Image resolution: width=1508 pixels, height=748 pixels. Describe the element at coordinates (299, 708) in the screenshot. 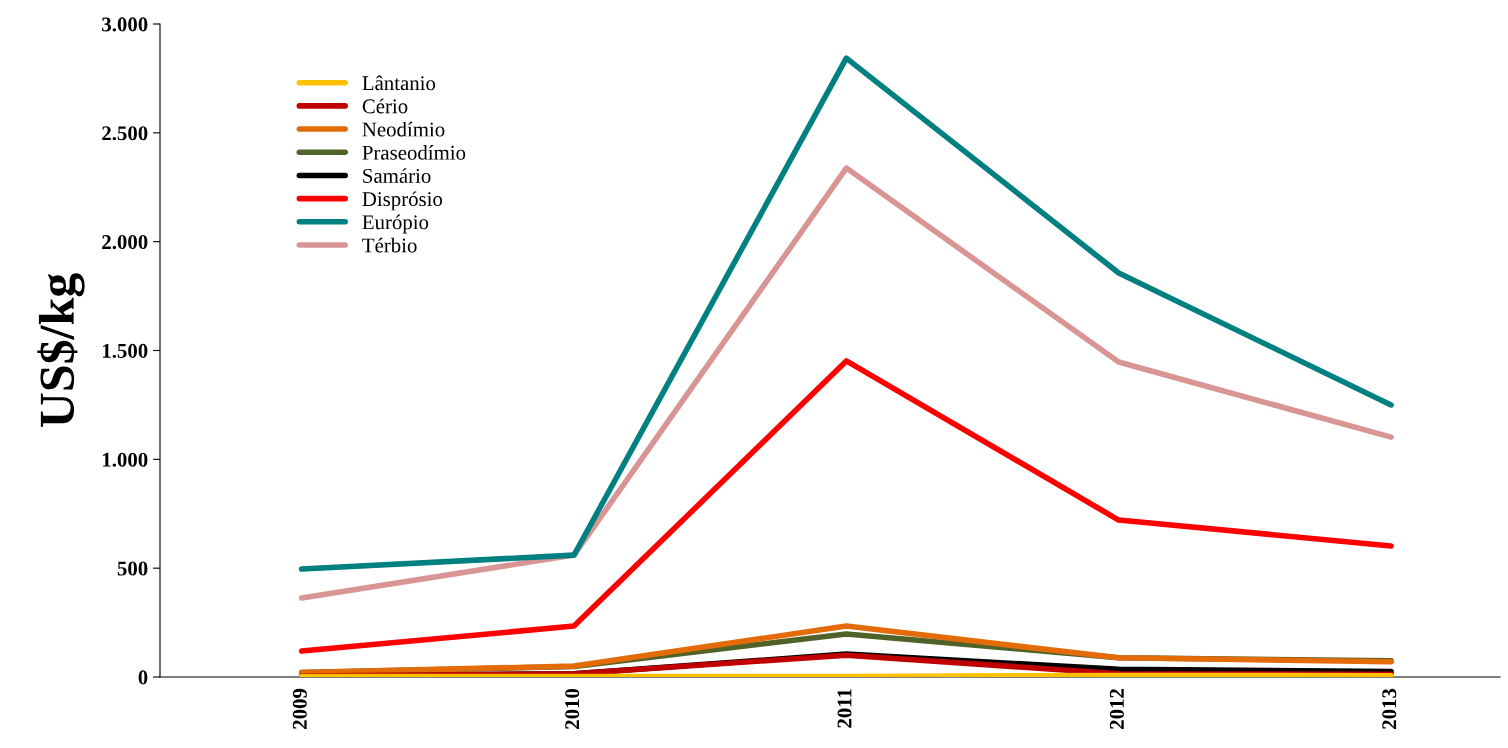

I see `x-tick-label: 2009` at that location.